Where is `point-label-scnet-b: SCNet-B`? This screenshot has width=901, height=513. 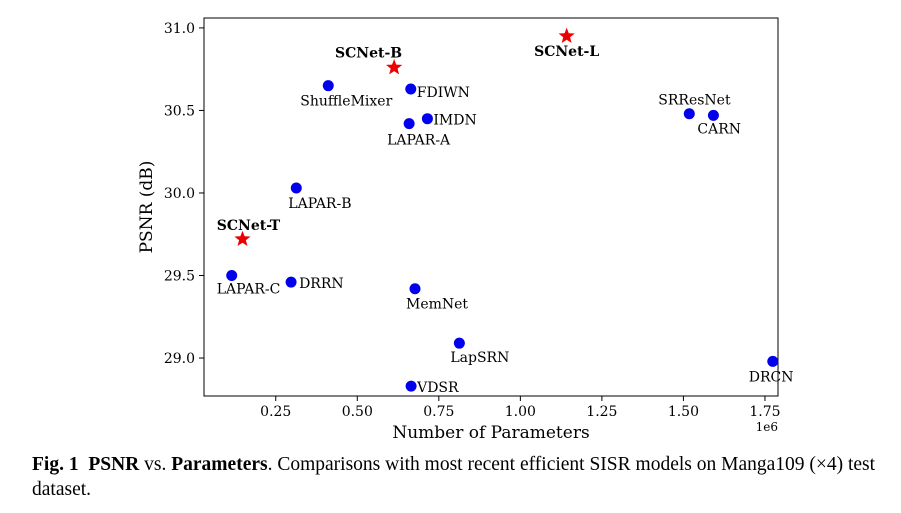 point-label-scnet-b: SCNet-B is located at coordinates (368, 54).